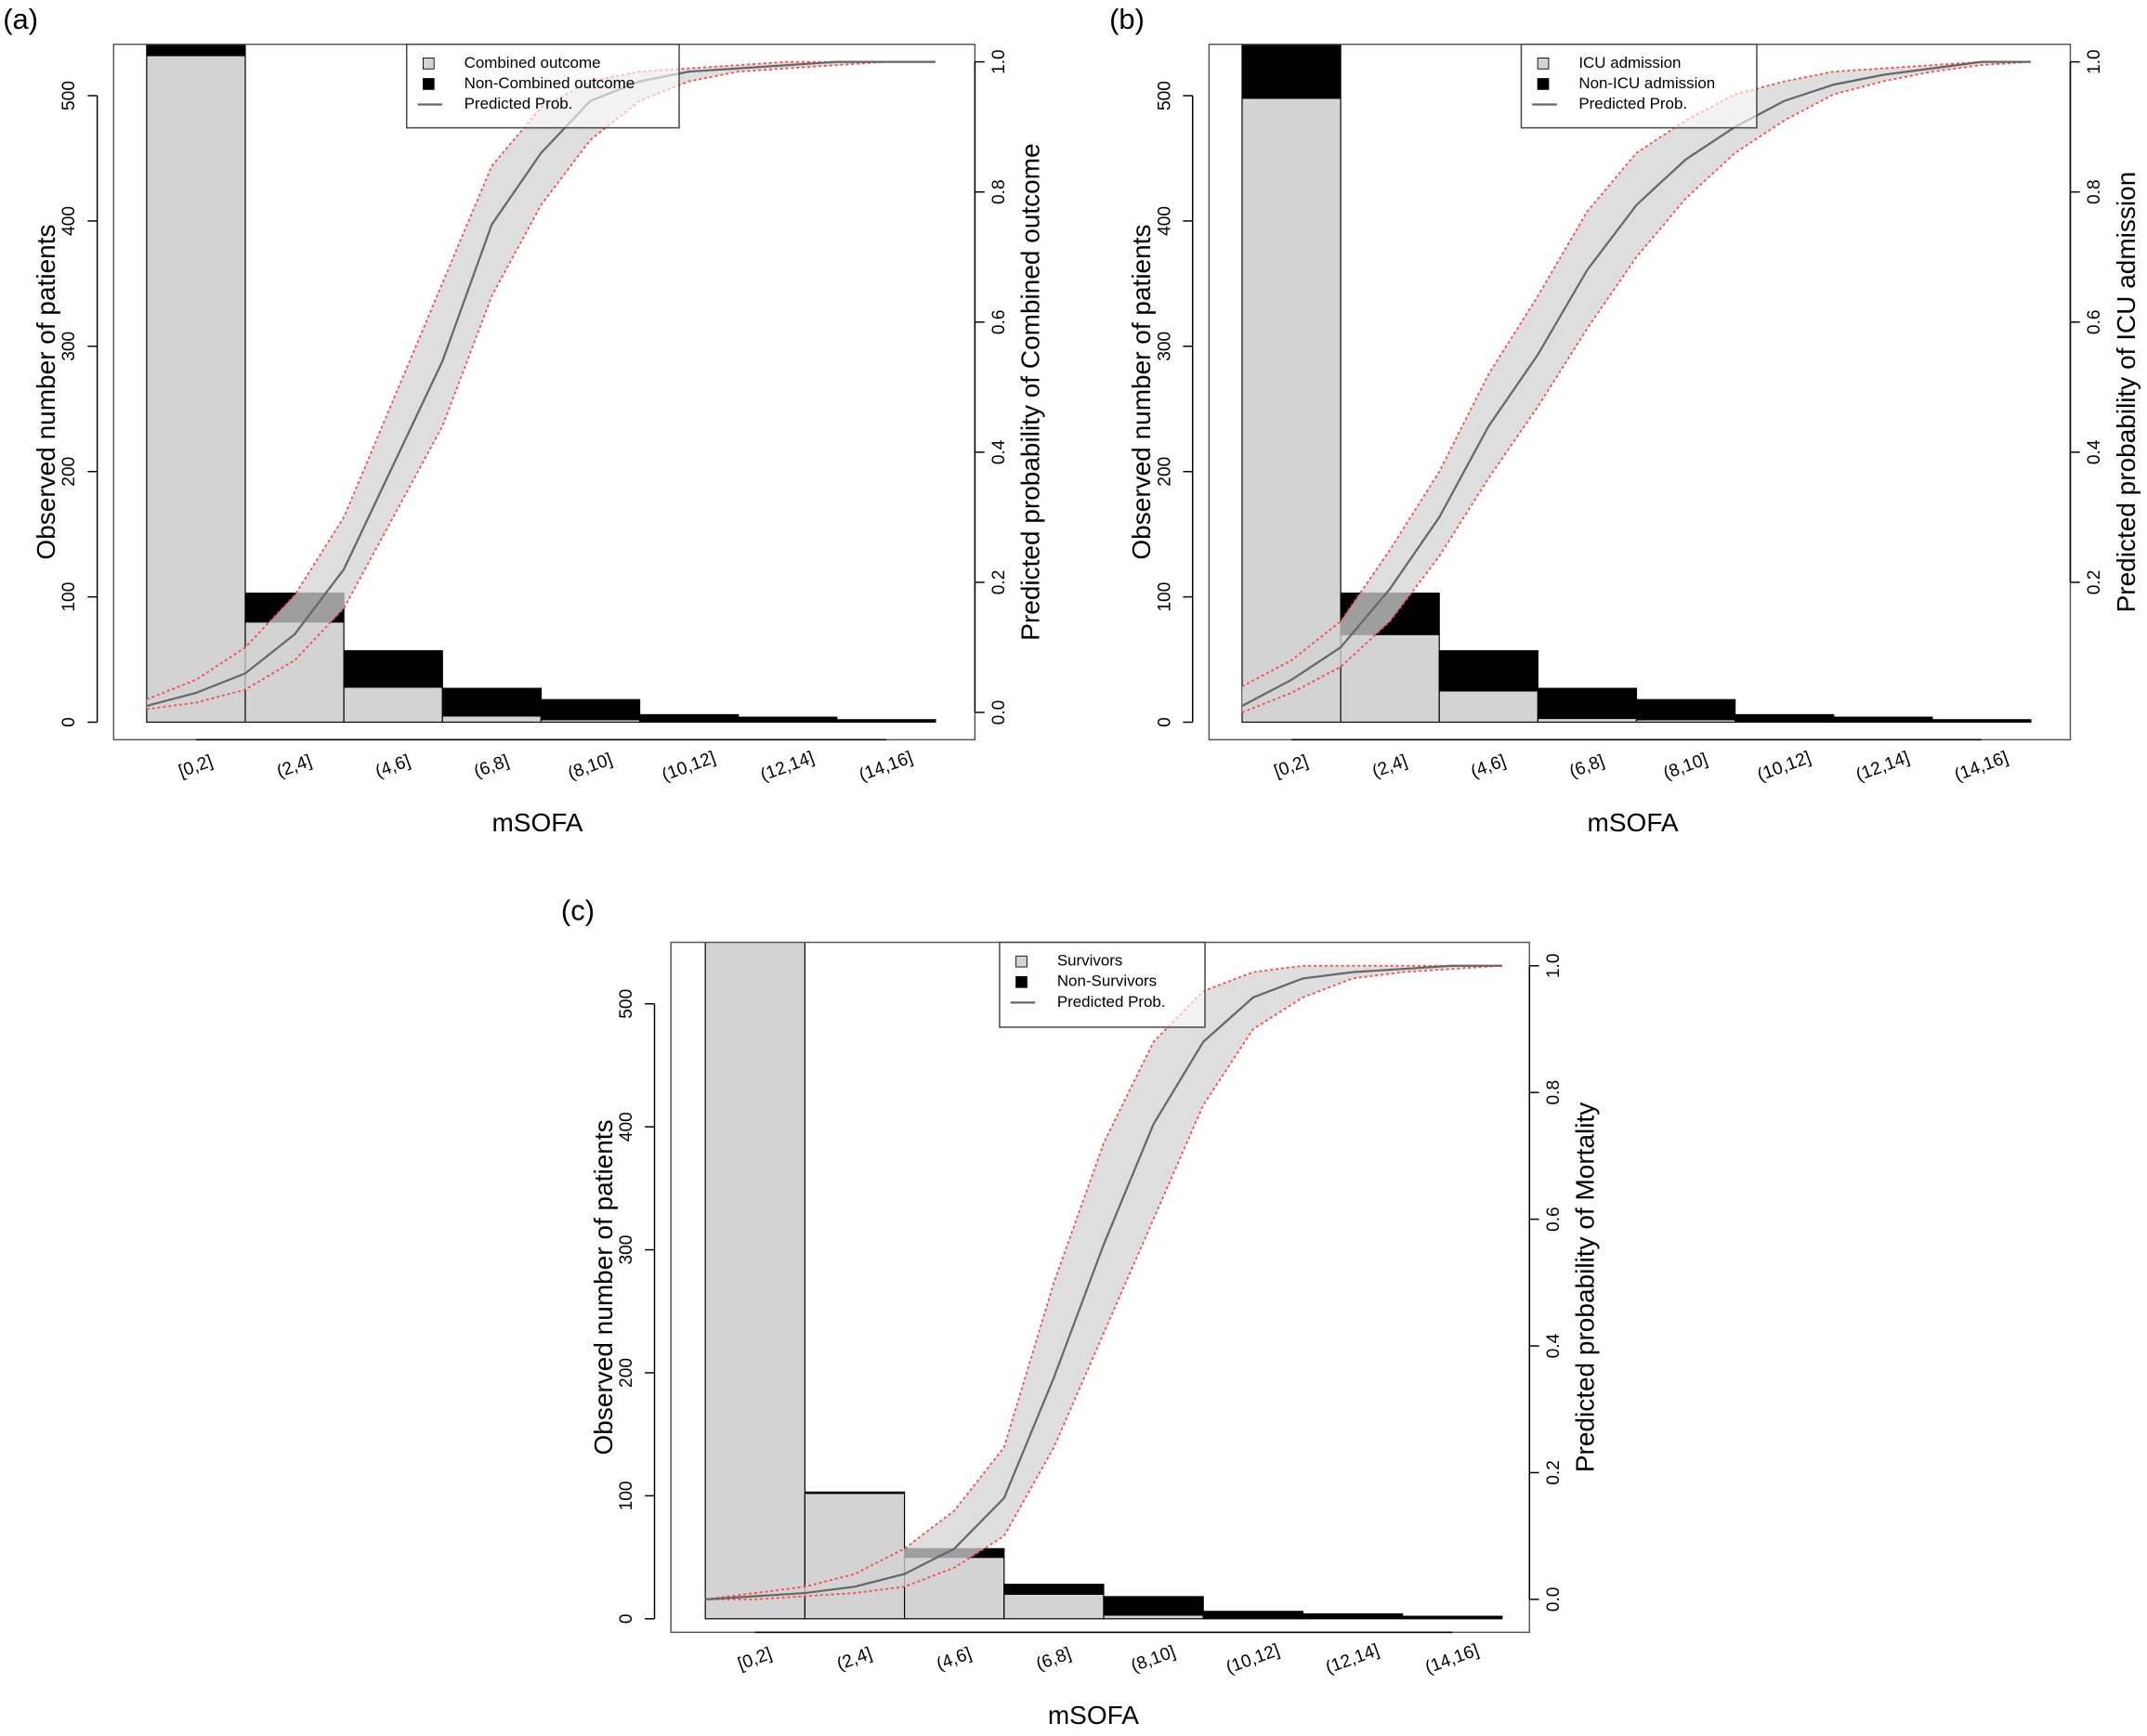 The height and width of the screenshot is (1736, 2147). Describe the element at coordinates (1111, 1002) in the screenshot. I see `legend-label: Predicted Prob.` at that location.